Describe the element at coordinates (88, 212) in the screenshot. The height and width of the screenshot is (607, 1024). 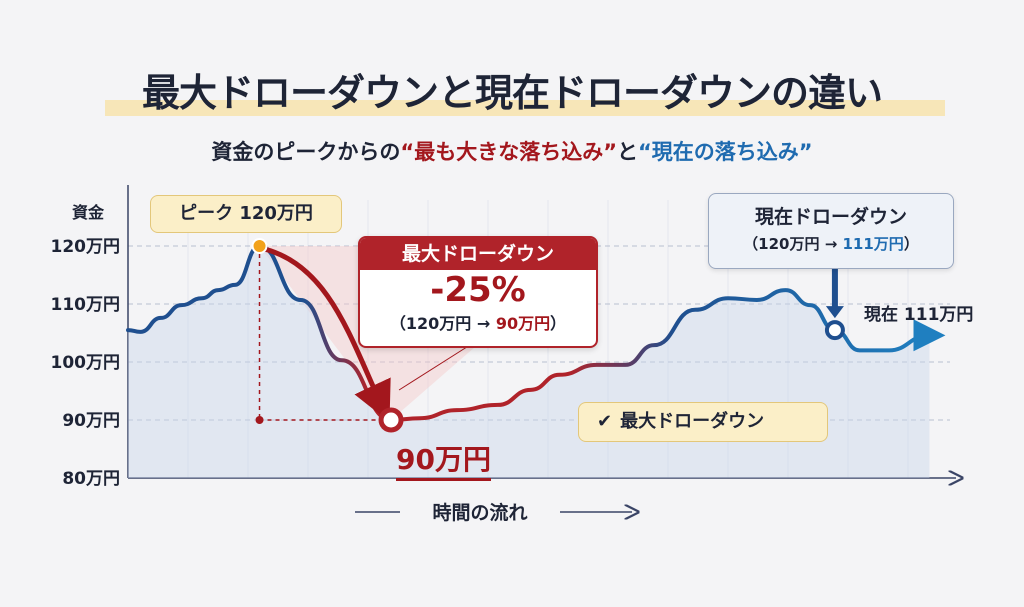
I see `y-axis-label: 資金` at that location.